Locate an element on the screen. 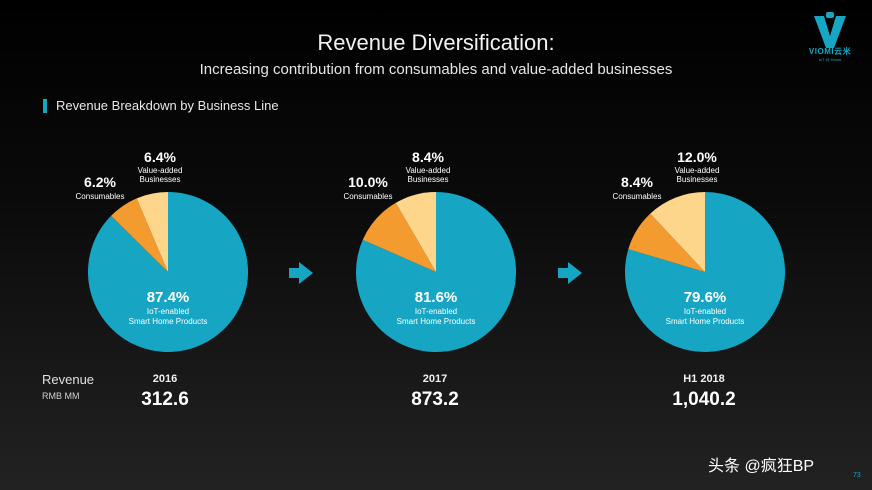 The width and height of the screenshot is (872, 490). iot-percent-label: 81.6% is located at coordinates (436, 297).